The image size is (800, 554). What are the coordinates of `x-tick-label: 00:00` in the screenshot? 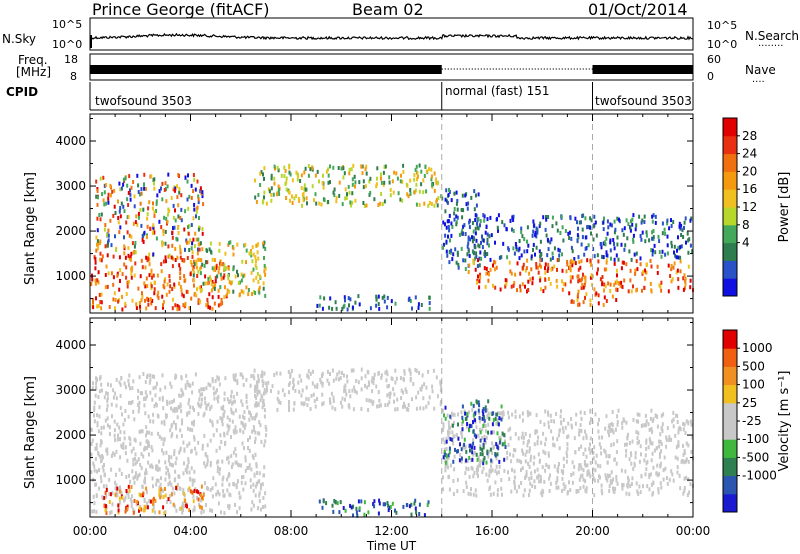 It's located at (90, 531).